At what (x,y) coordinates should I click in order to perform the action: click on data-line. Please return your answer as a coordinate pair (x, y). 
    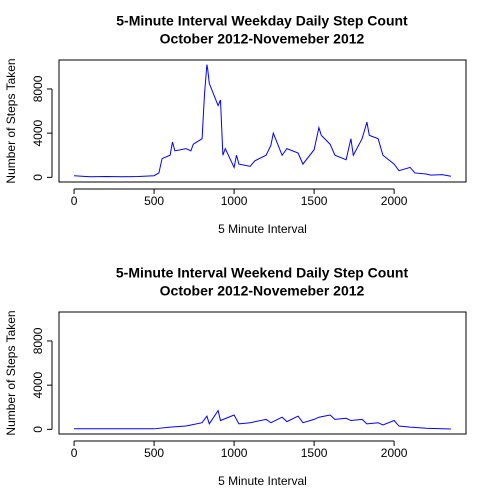
    Looking at the image, I should click on (262, 419).